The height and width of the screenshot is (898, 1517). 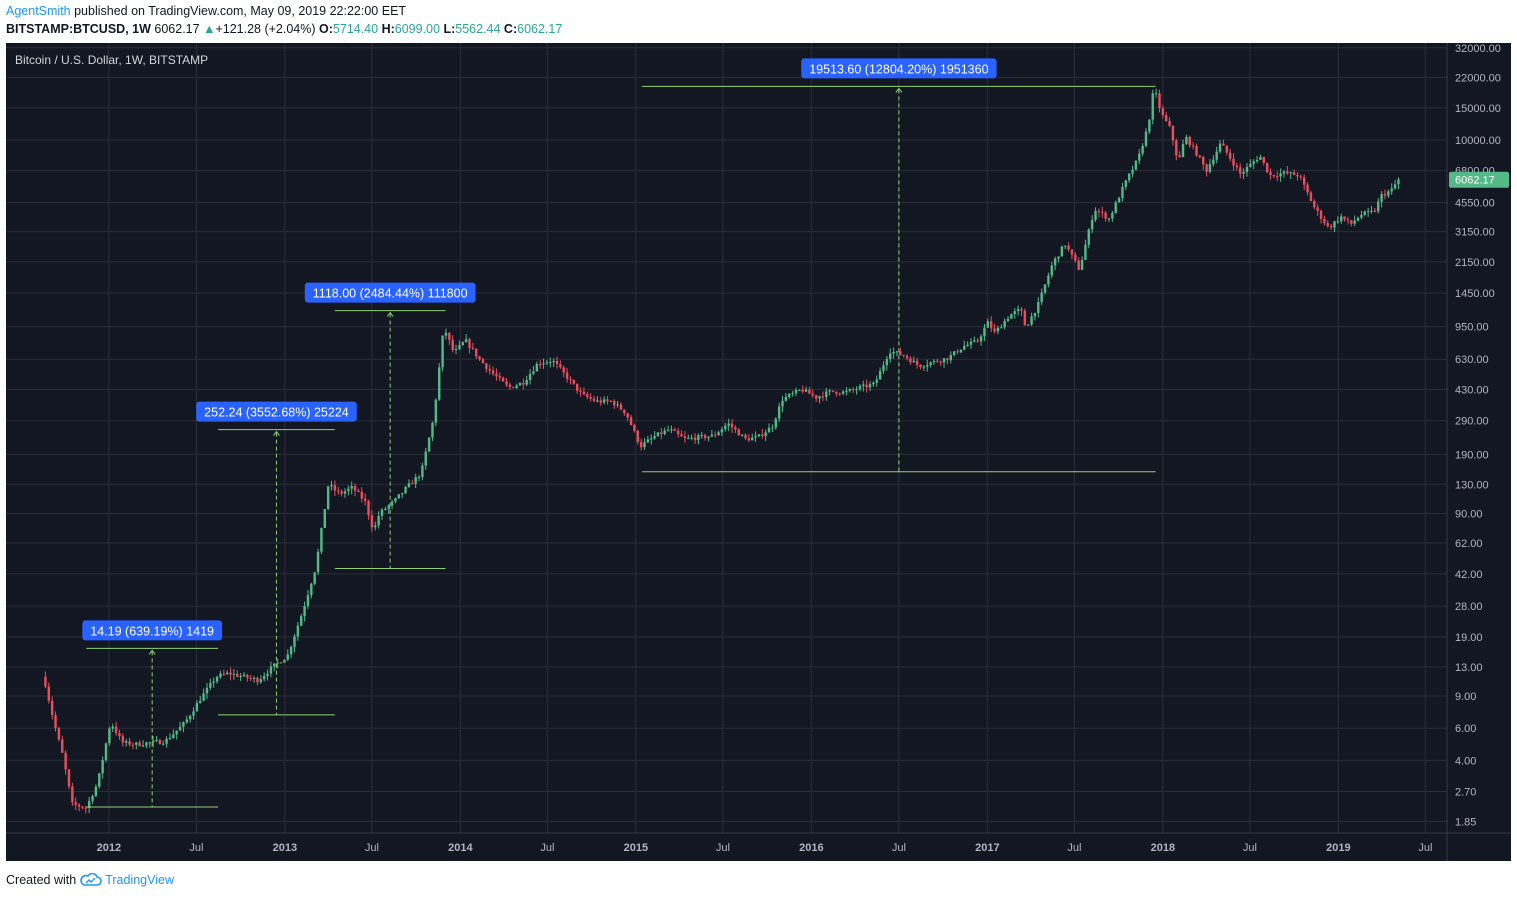 I want to click on price-tick-label: 950.00, so click(x=1472, y=328).